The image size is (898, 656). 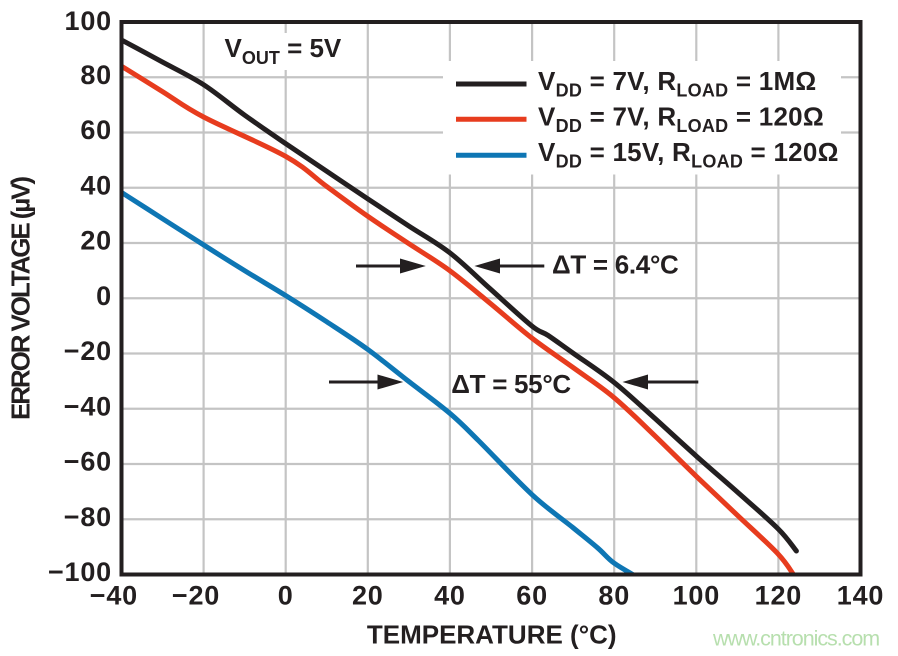 I want to click on svg-text: ΔT = 55°C, so click(x=511, y=384).